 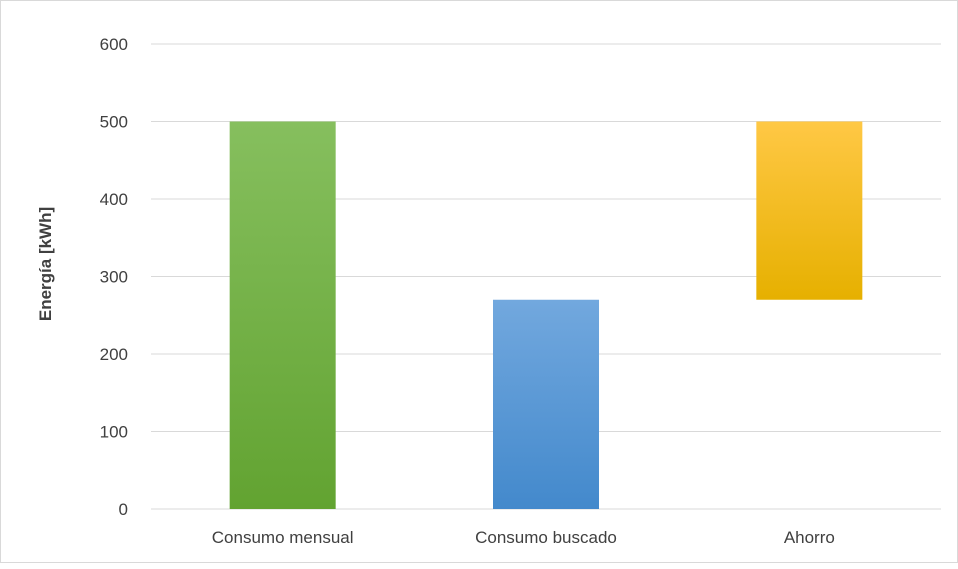 I want to click on y-tick-label: 100, so click(x=114, y=432).